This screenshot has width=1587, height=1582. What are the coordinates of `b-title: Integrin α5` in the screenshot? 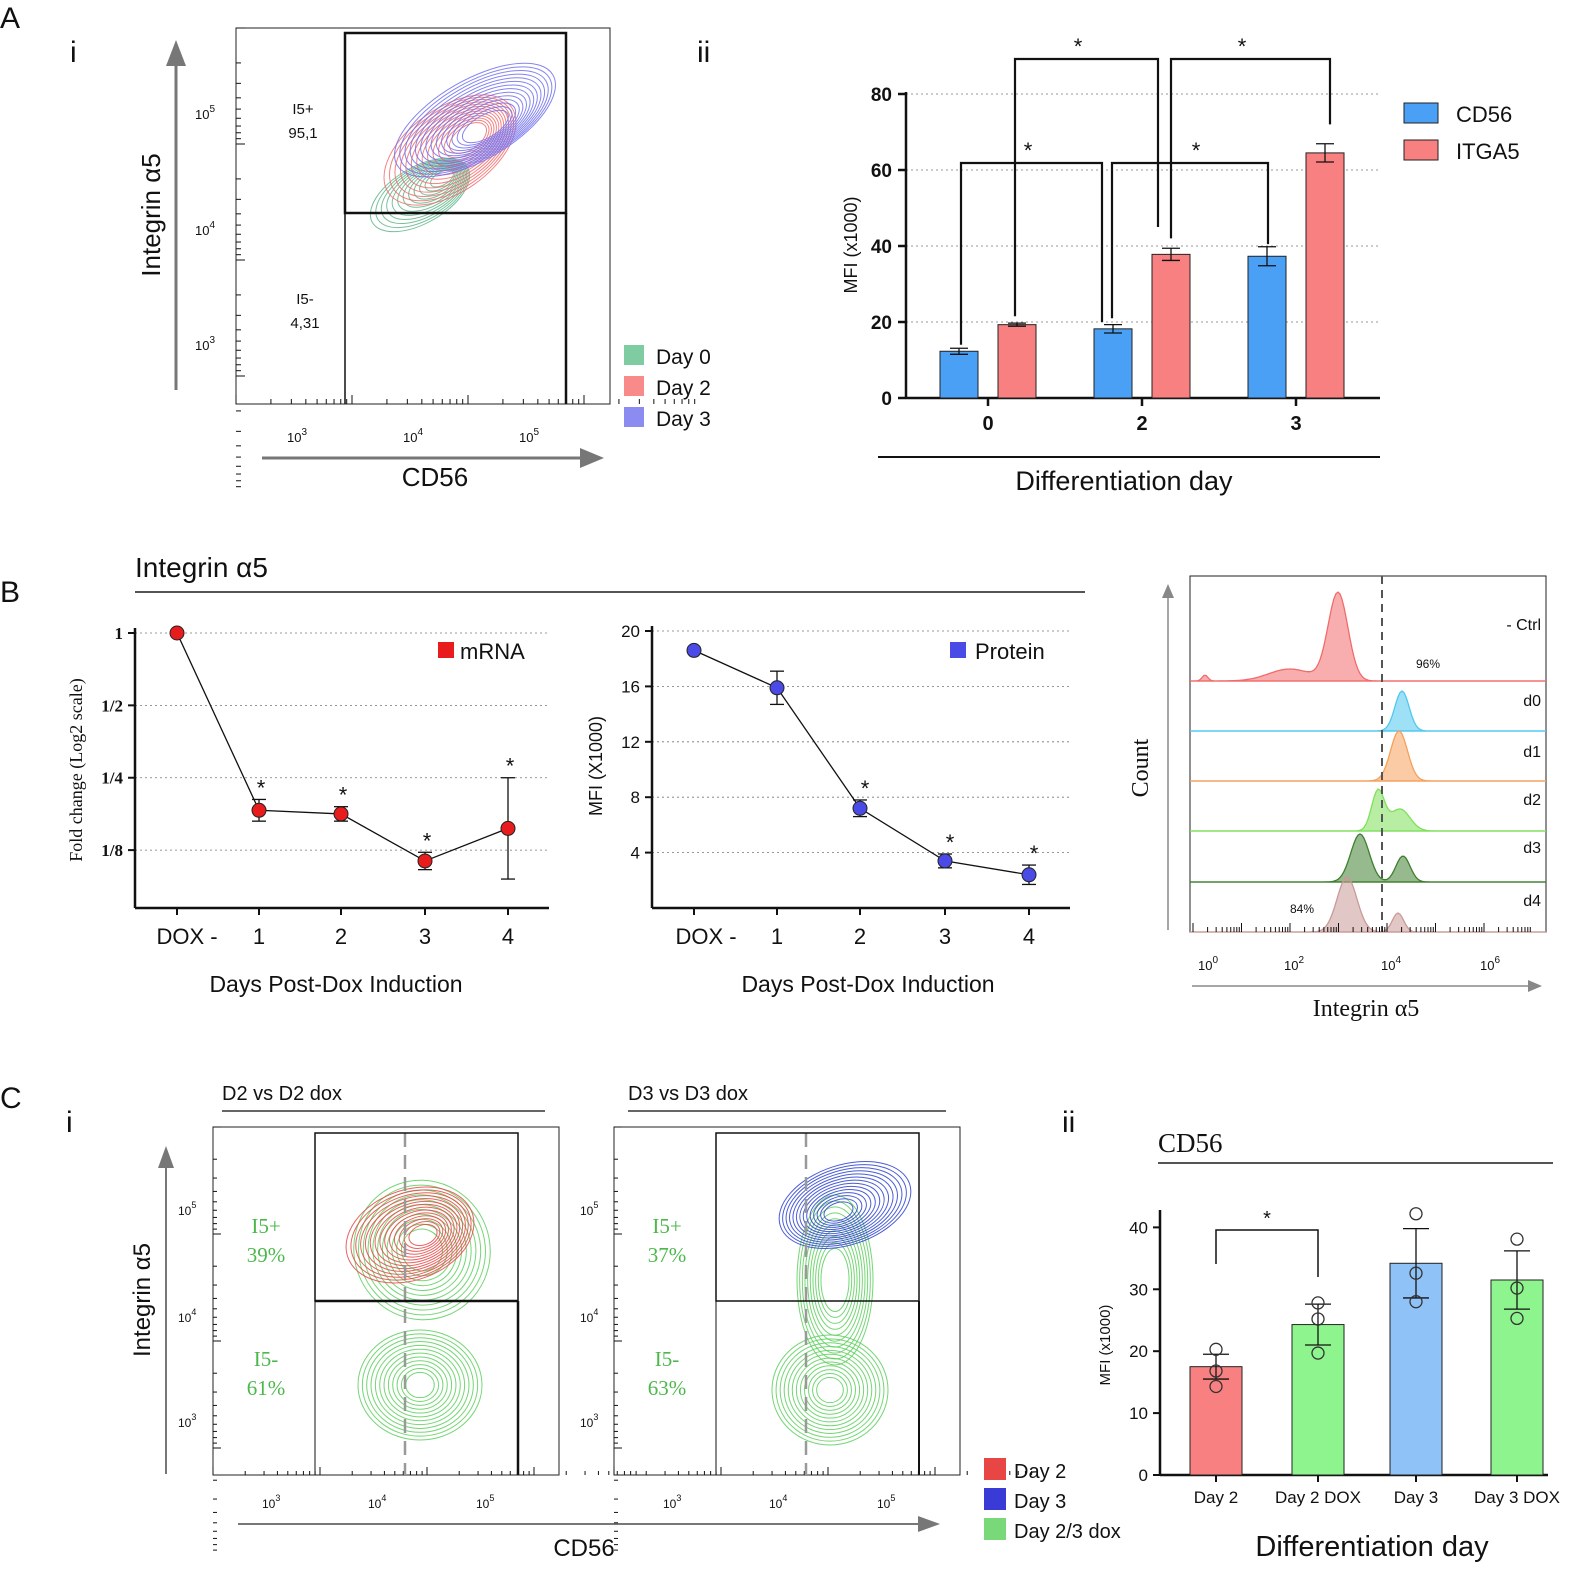 It's located at (201, 567).